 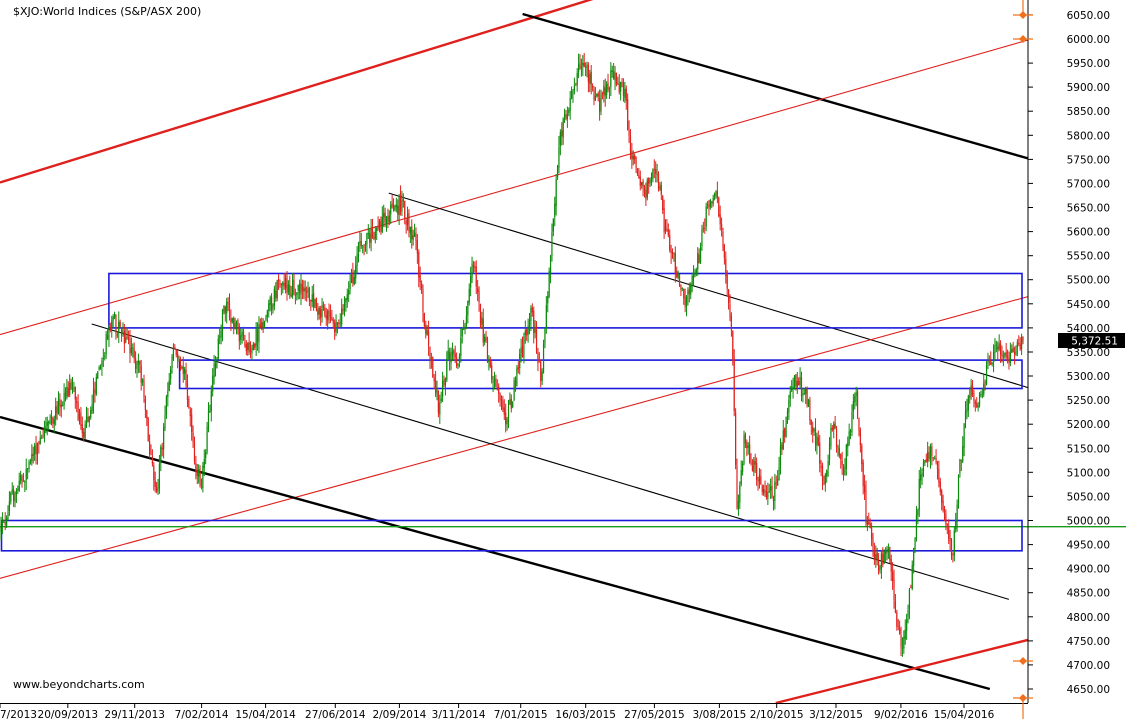 What do you see at coordinates (777, 714) in the screenshot?
I see `x-tick-label: 2/10/2015` at bounding box center [777, 714].